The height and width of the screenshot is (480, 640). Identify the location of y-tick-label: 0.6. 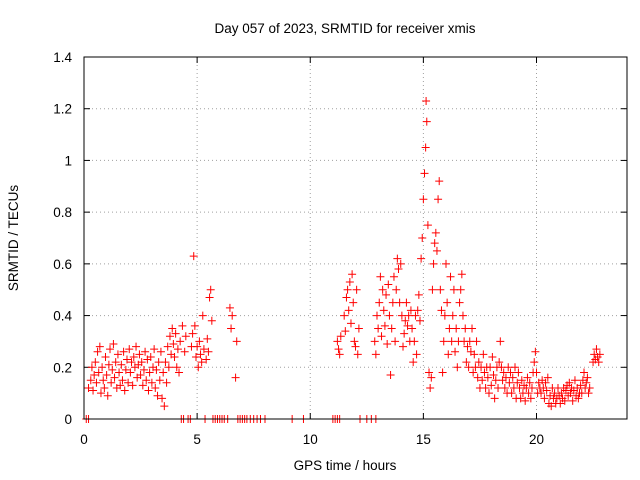
(62, 264).